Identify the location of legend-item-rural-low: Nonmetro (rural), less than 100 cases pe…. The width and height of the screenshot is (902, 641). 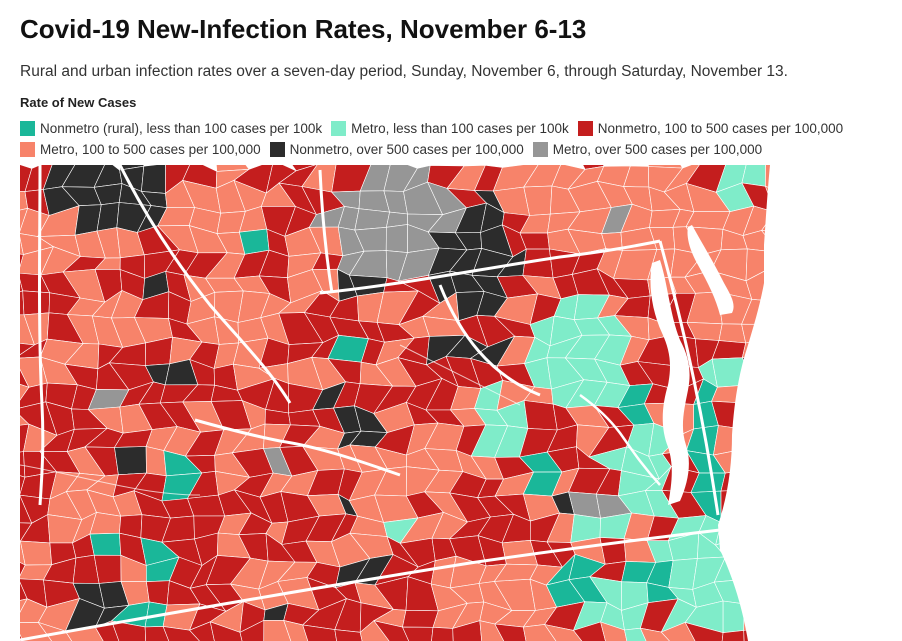
(171, 128).